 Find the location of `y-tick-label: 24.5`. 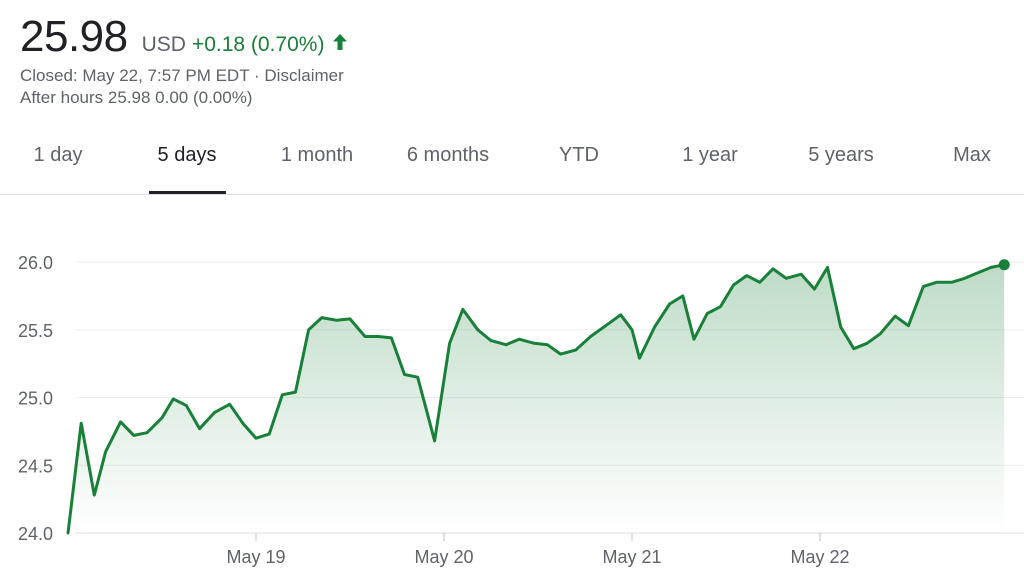

y-tick-label: 24.5 is located at coordinates (35, 466).